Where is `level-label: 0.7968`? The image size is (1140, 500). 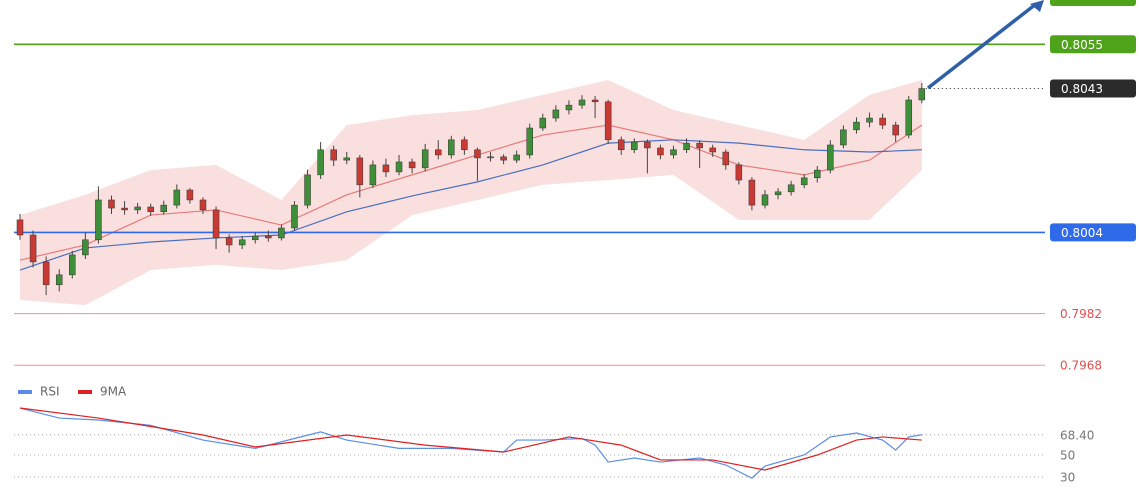
level-label: 0.7968 is located at coordinates (1081, 366).